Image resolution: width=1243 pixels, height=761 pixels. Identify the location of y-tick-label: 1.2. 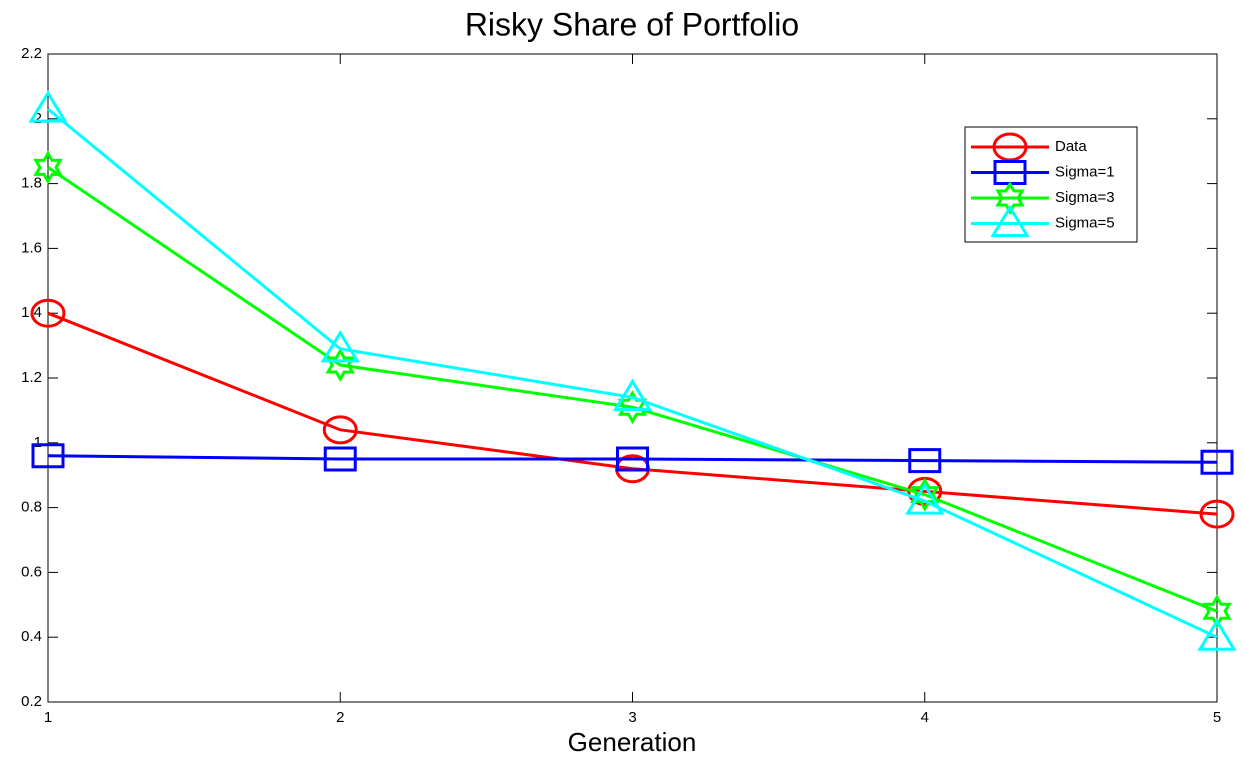
(31, 377).